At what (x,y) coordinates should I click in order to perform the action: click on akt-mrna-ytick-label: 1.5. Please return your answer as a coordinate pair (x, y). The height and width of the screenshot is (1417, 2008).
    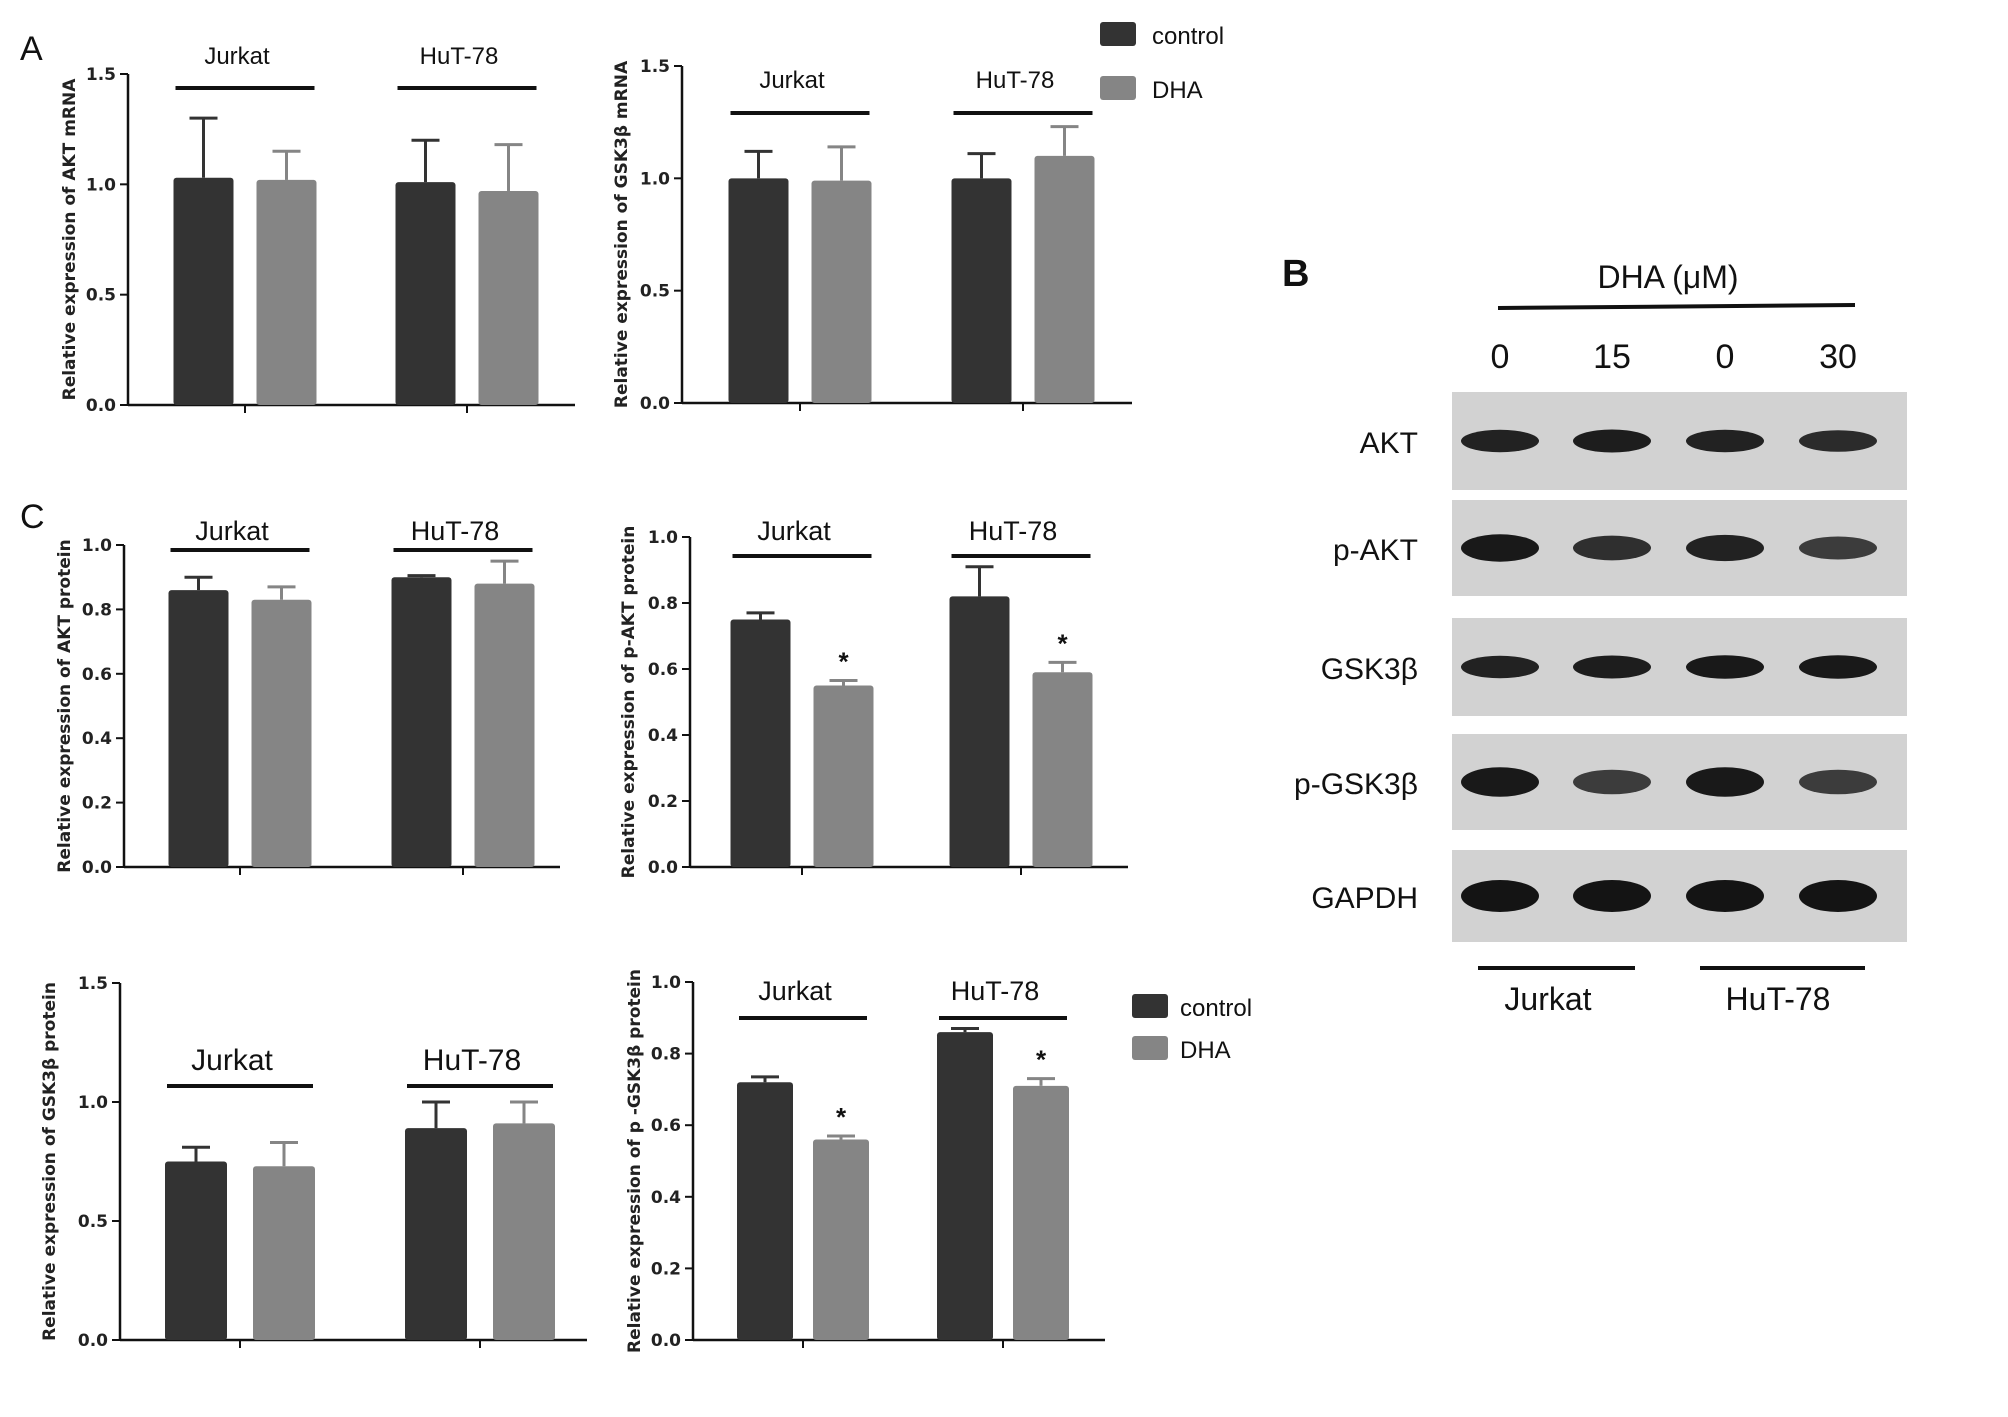
    Looking at the image, I should click on (101, 75).